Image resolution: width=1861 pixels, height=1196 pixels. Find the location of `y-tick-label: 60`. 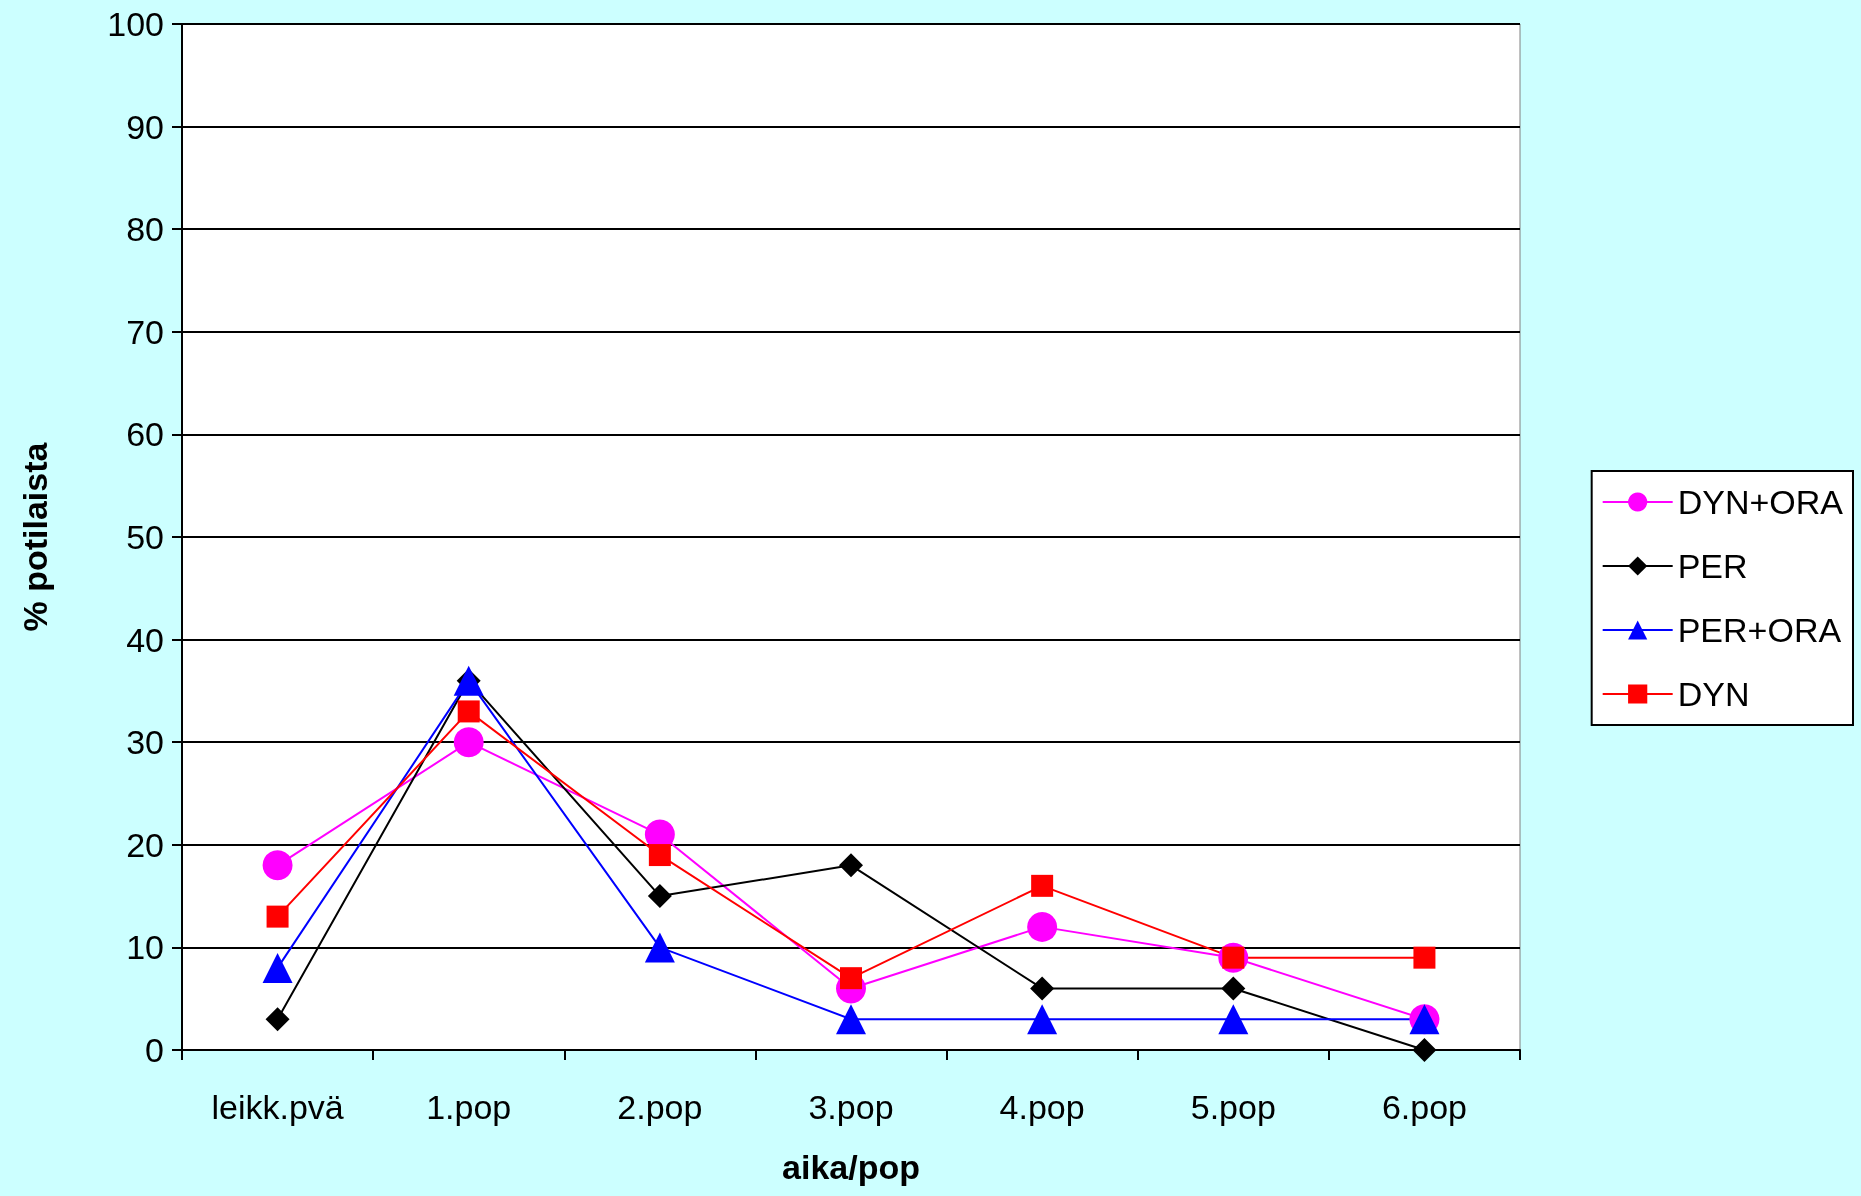

y-tick-label: 60 is located at coordinates (145, 434).